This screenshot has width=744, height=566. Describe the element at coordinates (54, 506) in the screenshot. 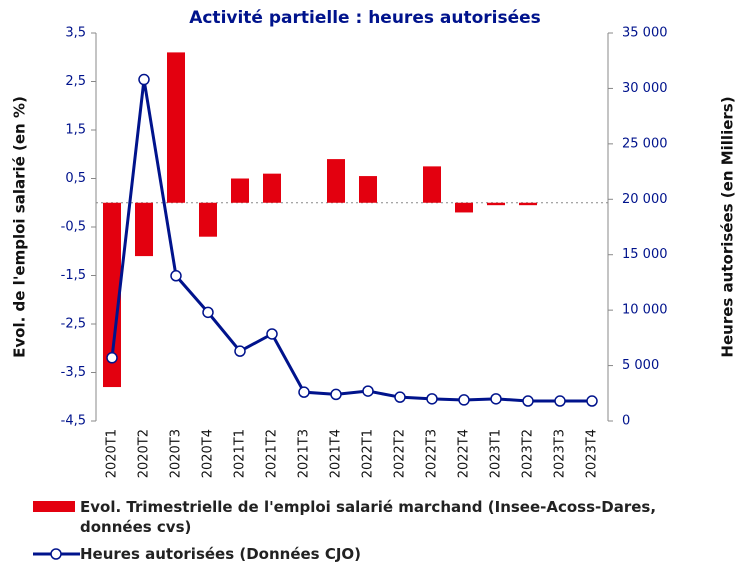

I see `legend-swatch-bar` at that location.